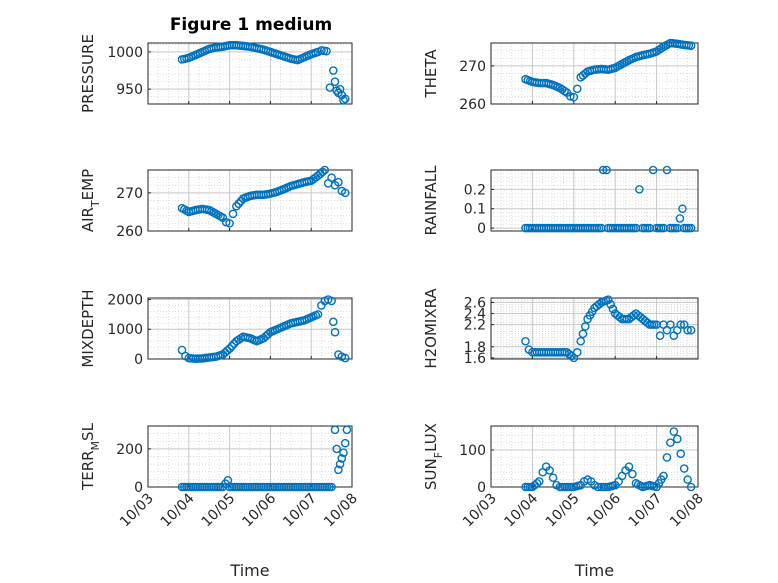 This screenshot has width=778, height=583. I want to click on y-tick-label: 1.8, so click(475, 348).